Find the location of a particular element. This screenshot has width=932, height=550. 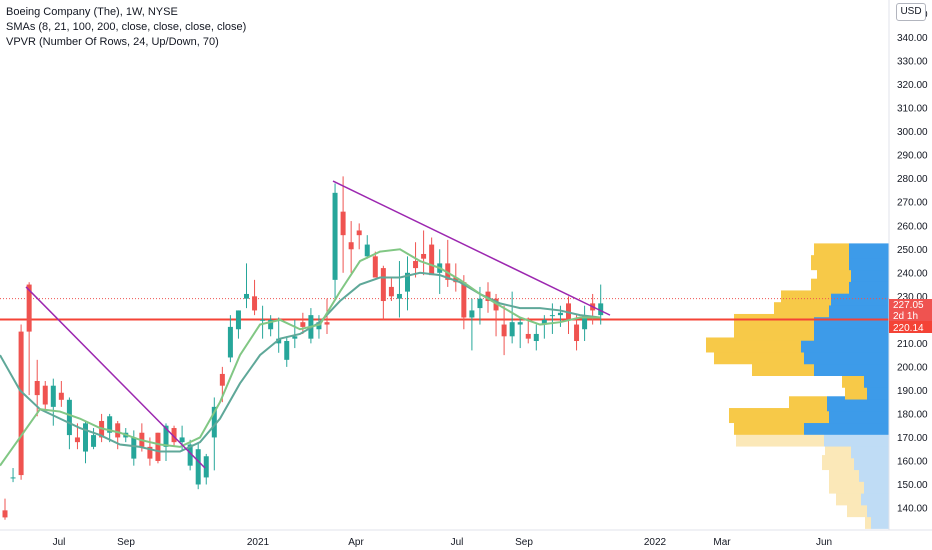

price-tick-label: 270.00 is located at coordinates (912, 203).